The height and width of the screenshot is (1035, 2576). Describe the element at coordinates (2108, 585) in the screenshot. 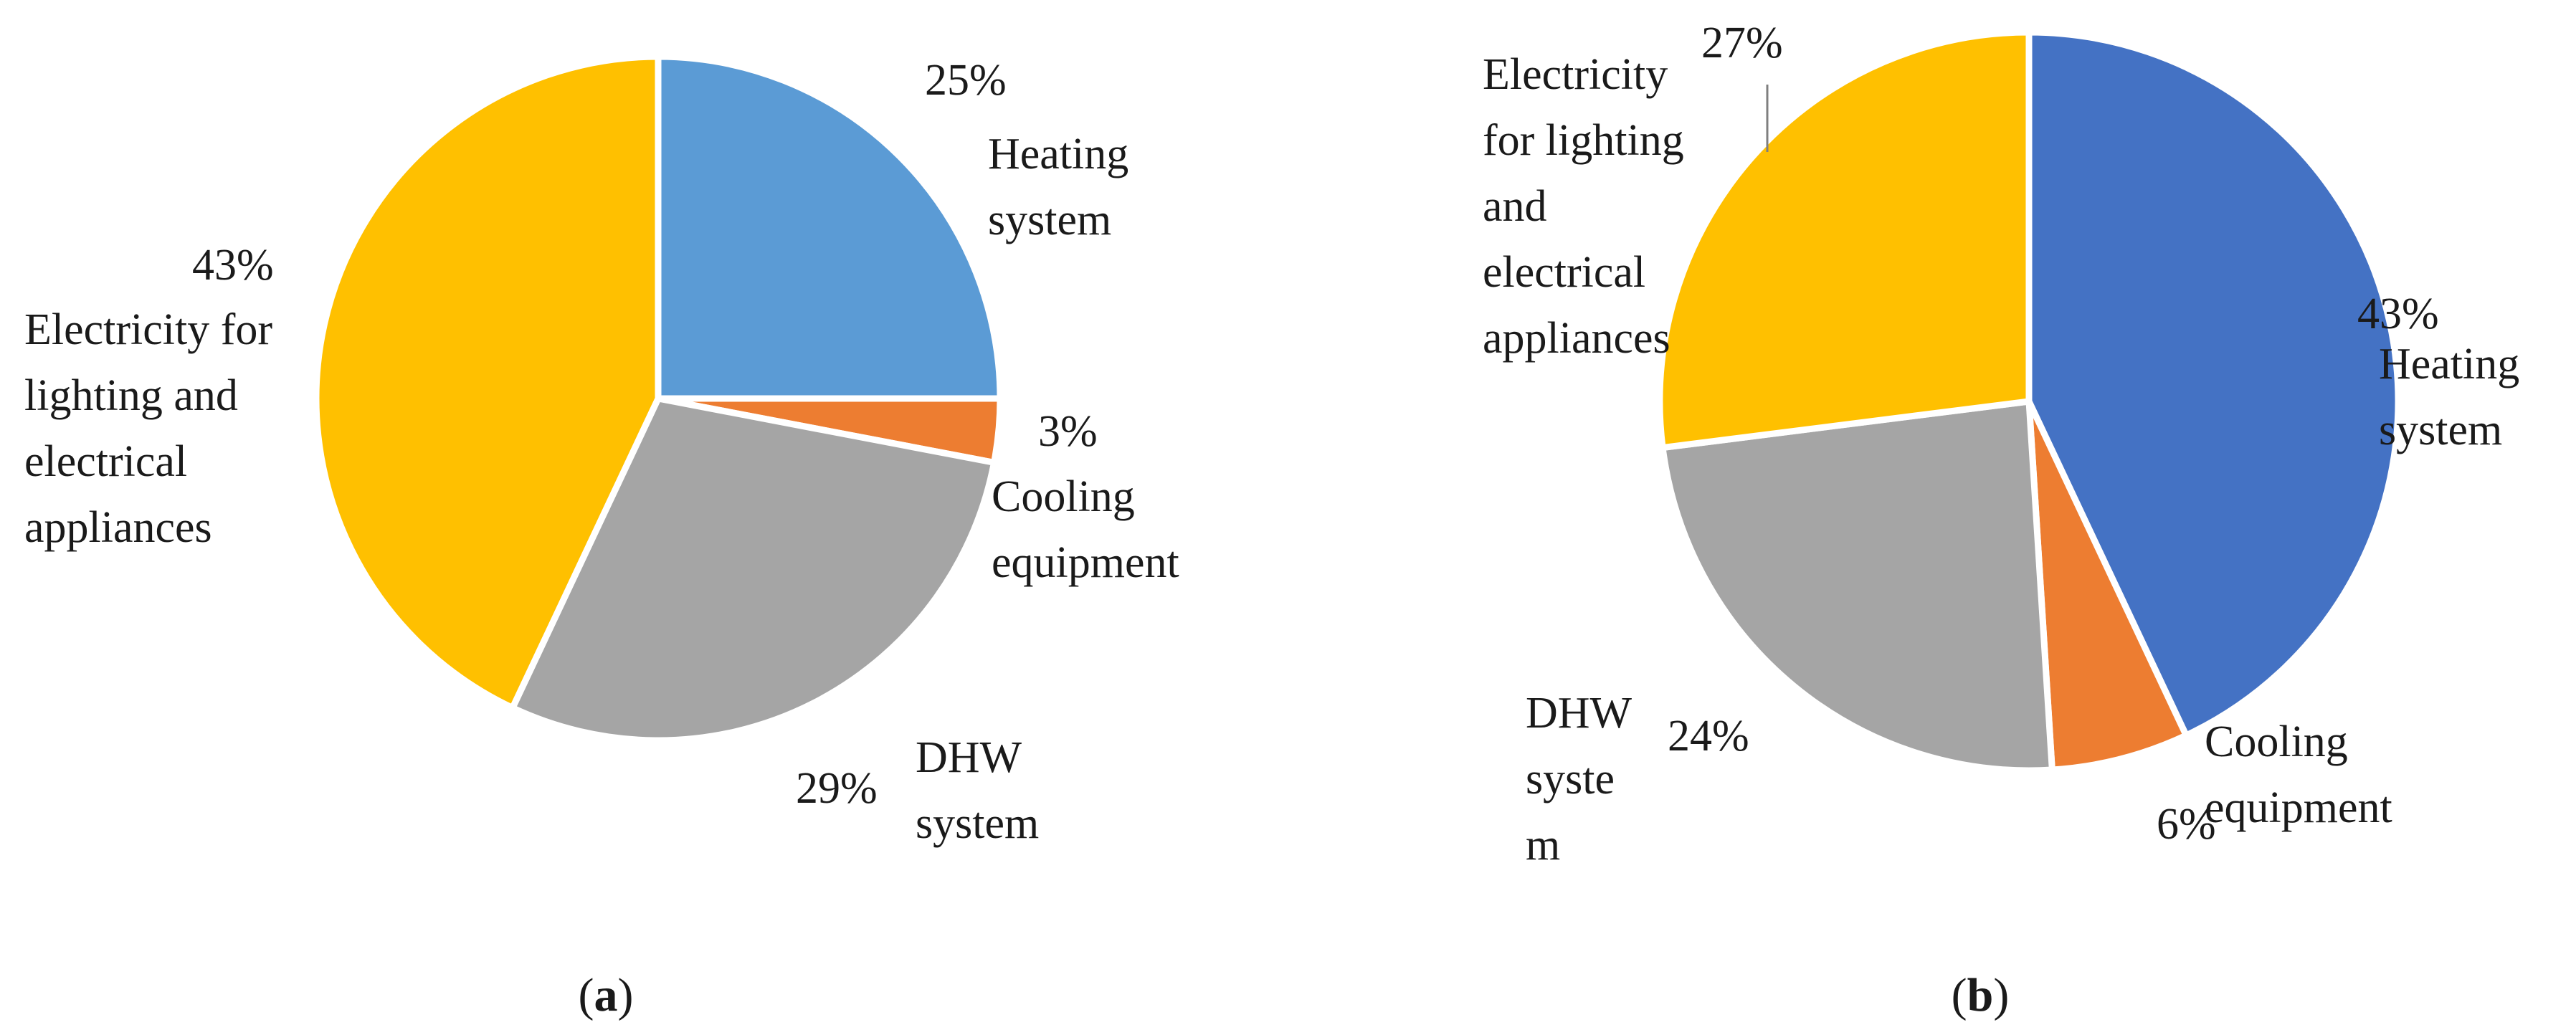

I see `pie-b-slice-cooling` at that location.